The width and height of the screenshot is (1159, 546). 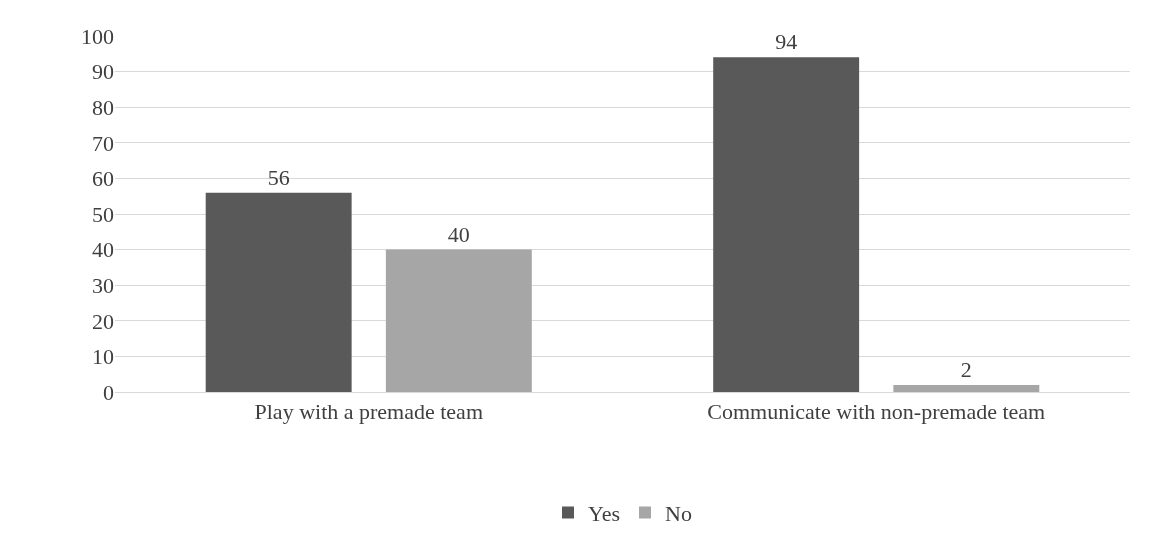 I want to click on y-tick-label: 40, so click(x=103, y=250).